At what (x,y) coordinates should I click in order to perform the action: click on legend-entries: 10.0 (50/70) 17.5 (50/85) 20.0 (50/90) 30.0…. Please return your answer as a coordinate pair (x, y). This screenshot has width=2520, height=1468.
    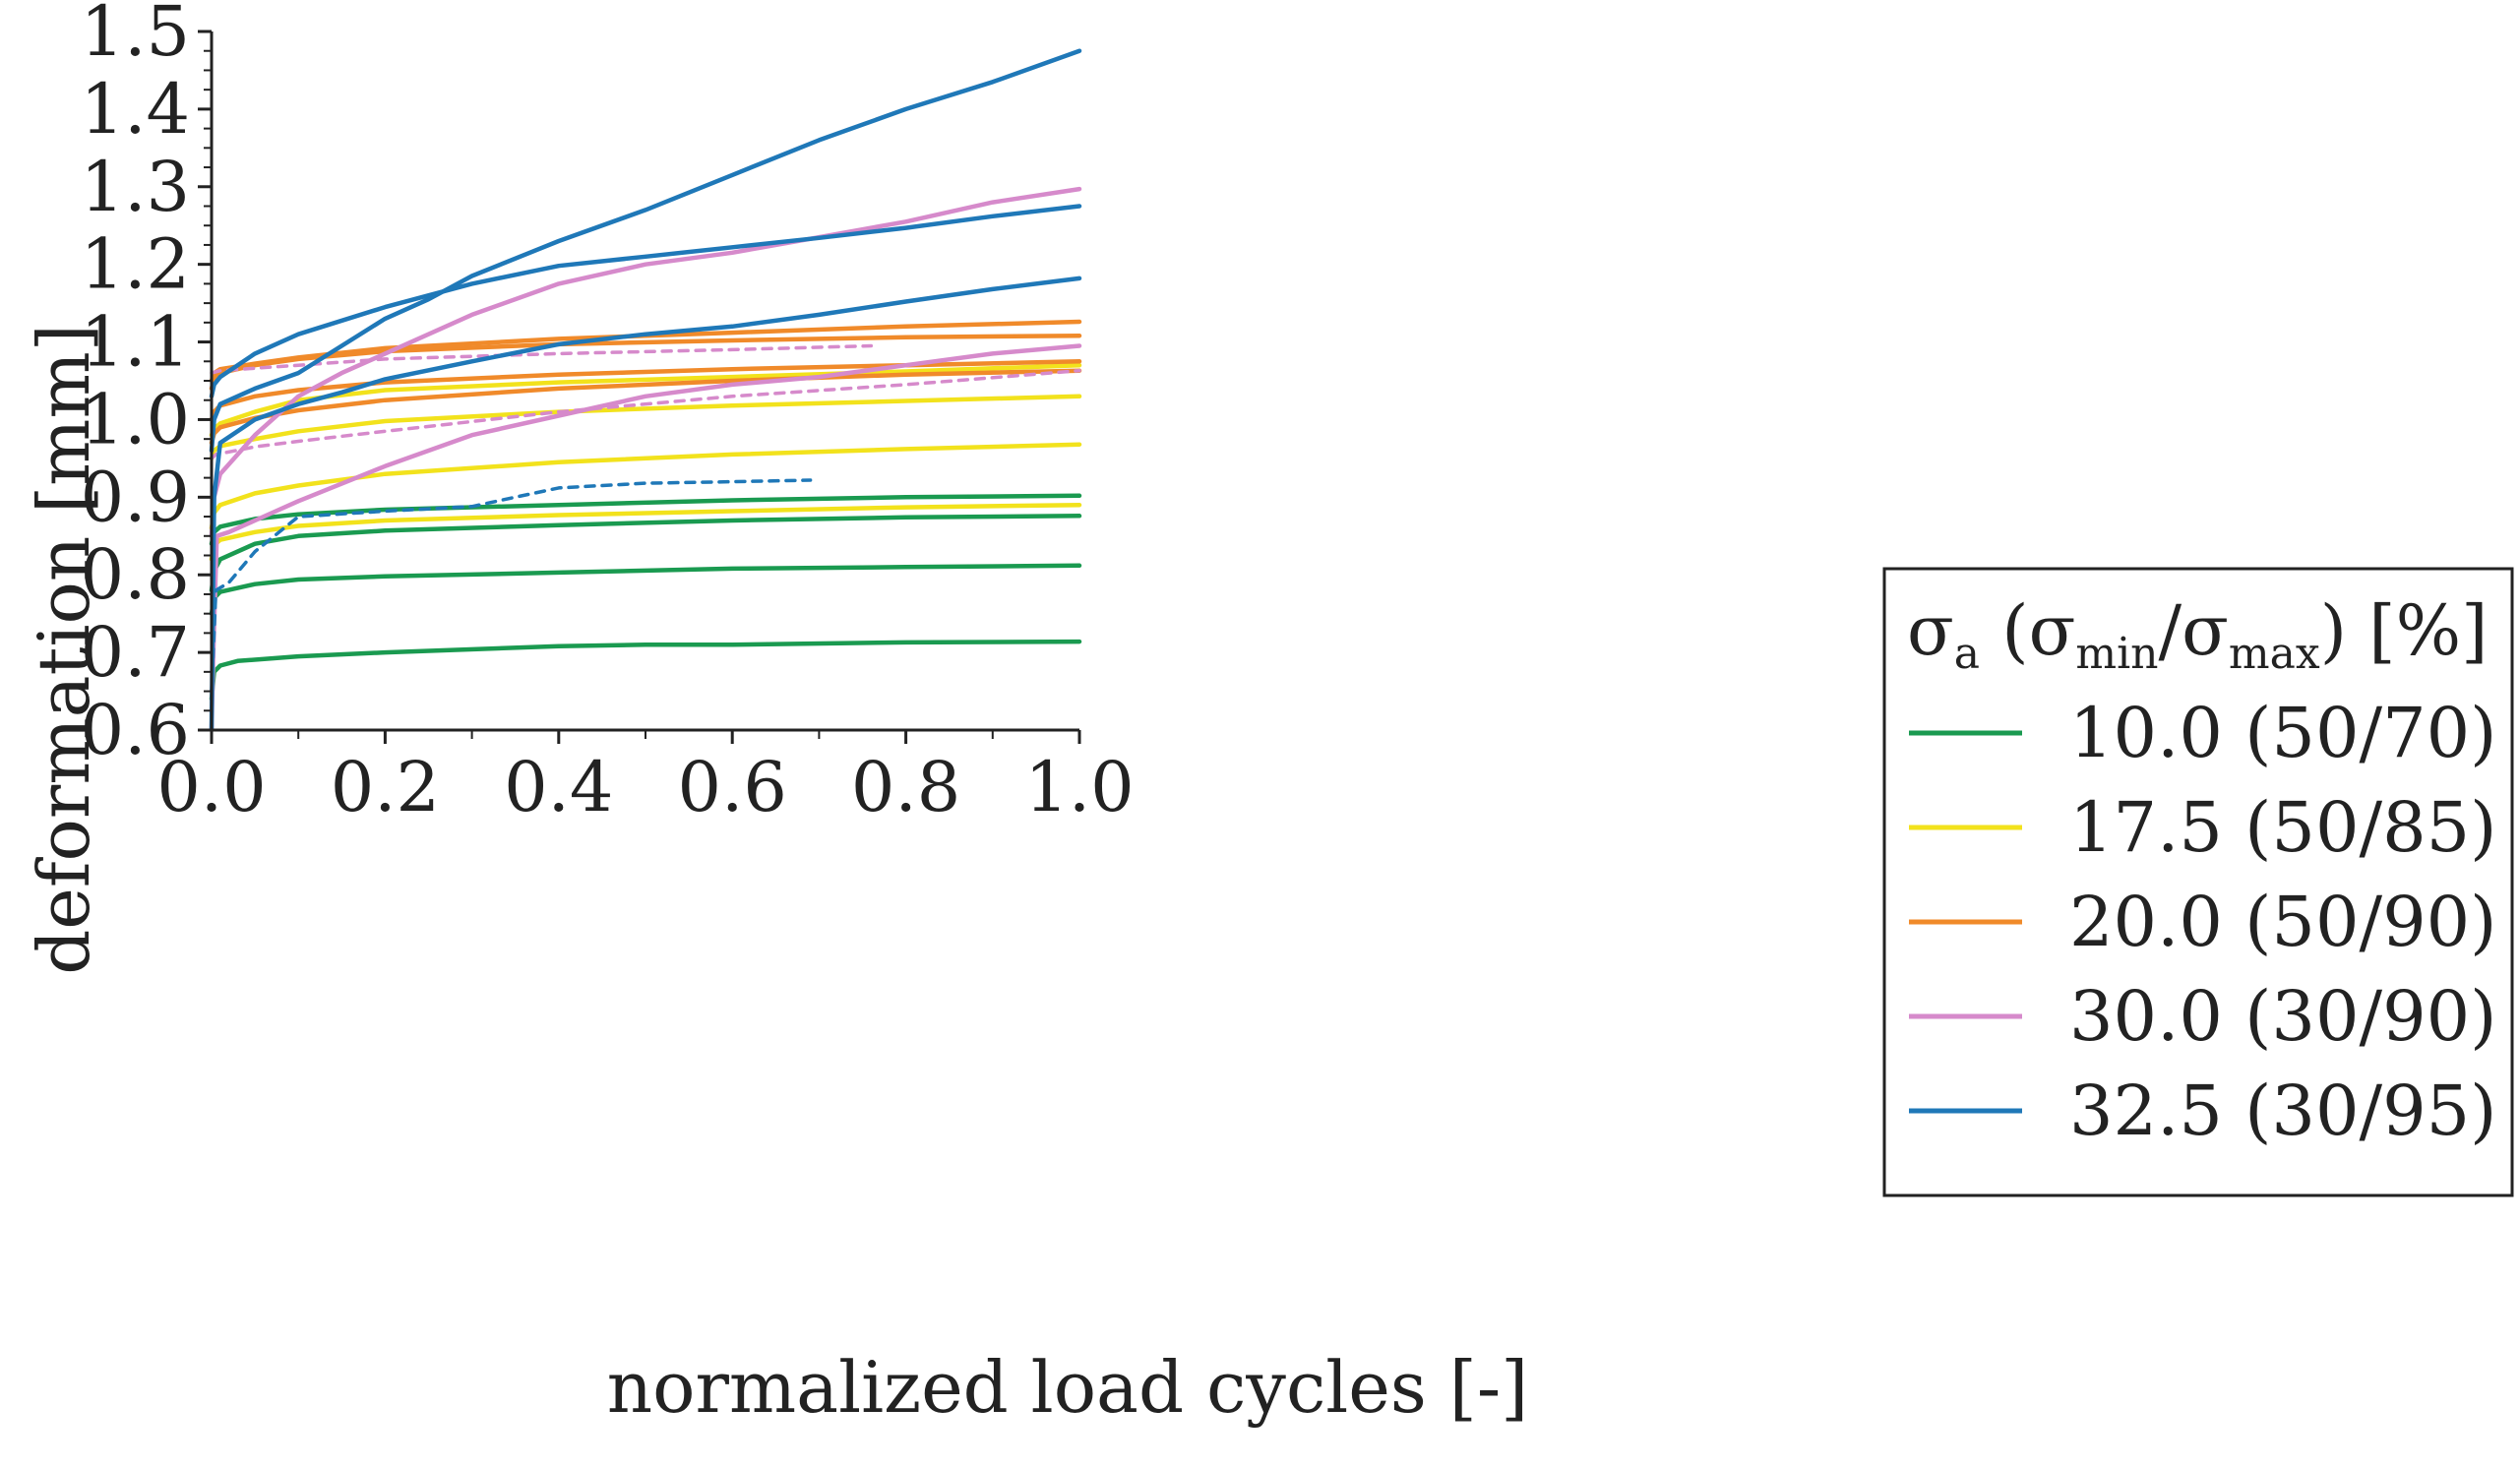
    Looking at the image, I should click on (2202, 922).